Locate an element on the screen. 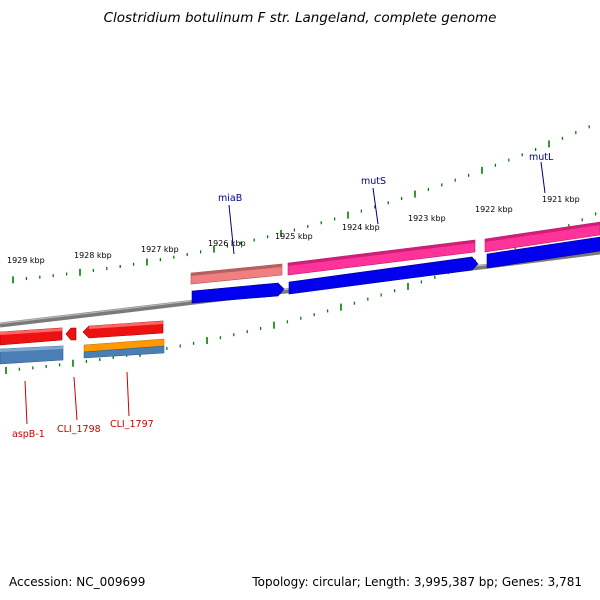  kbp-label-1927: 1927 kbp is located at coordinates (160, 249).